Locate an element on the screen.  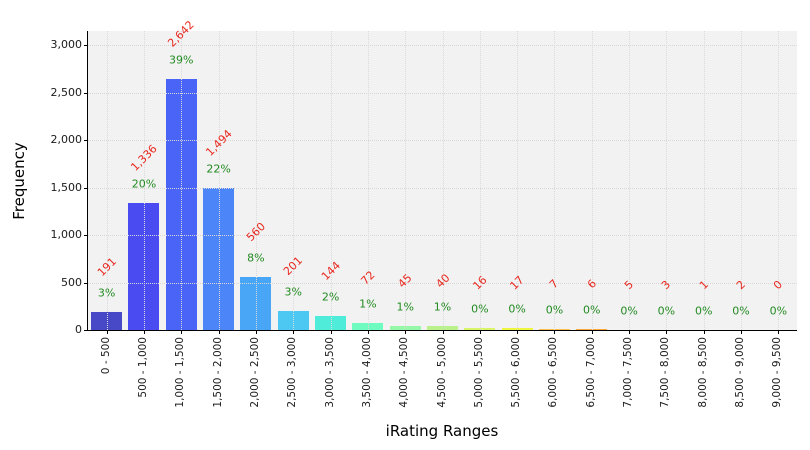
x-tick-label: 2,000 - 2,500 is located at coordinates (254, 372).